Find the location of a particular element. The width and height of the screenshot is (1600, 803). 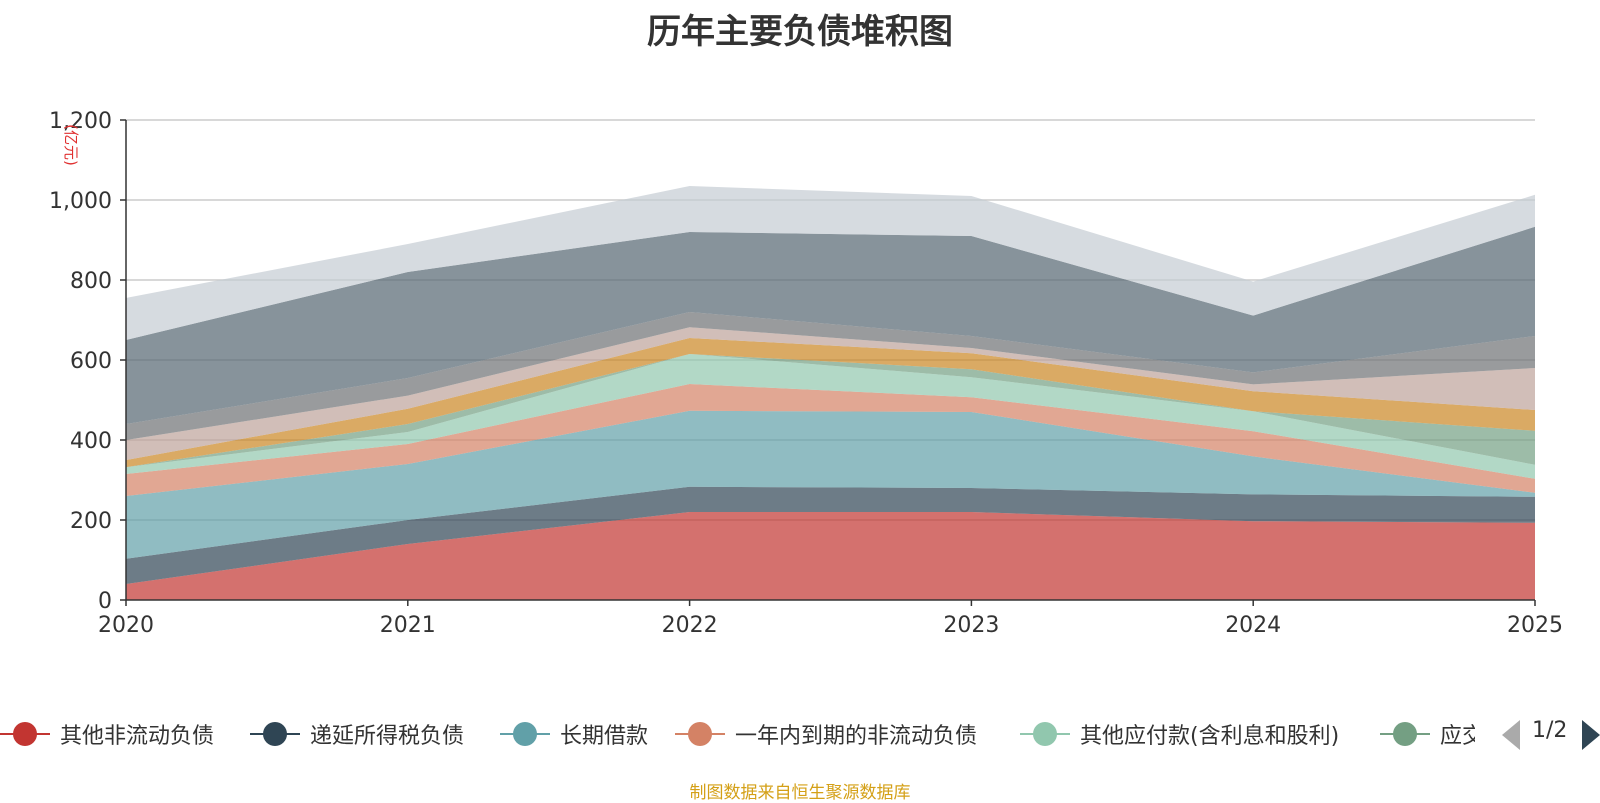

y-tick-label: 200 is located at coordinates (91, 521).